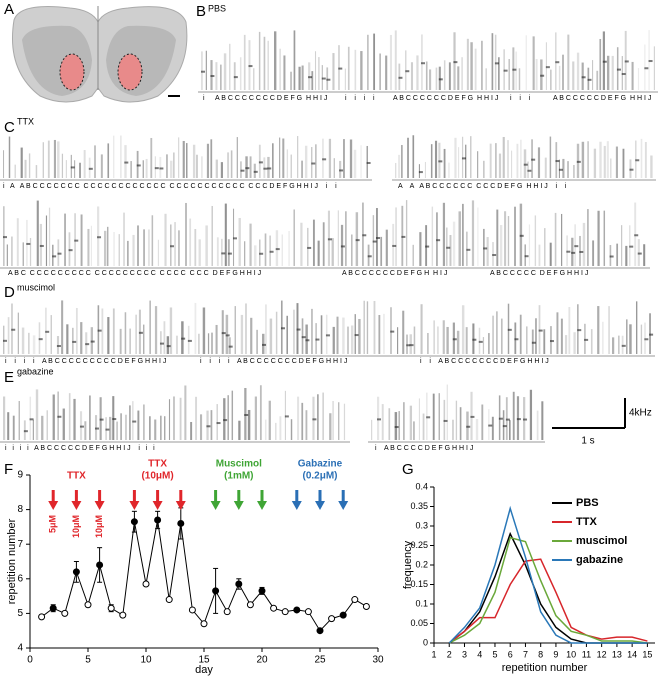 Image resolution: width=658 pixels, height=682 pixels. What do you see at coordinates (215, 500) in the screenshot?
I see `arrow` at bounding box center [215, 500].